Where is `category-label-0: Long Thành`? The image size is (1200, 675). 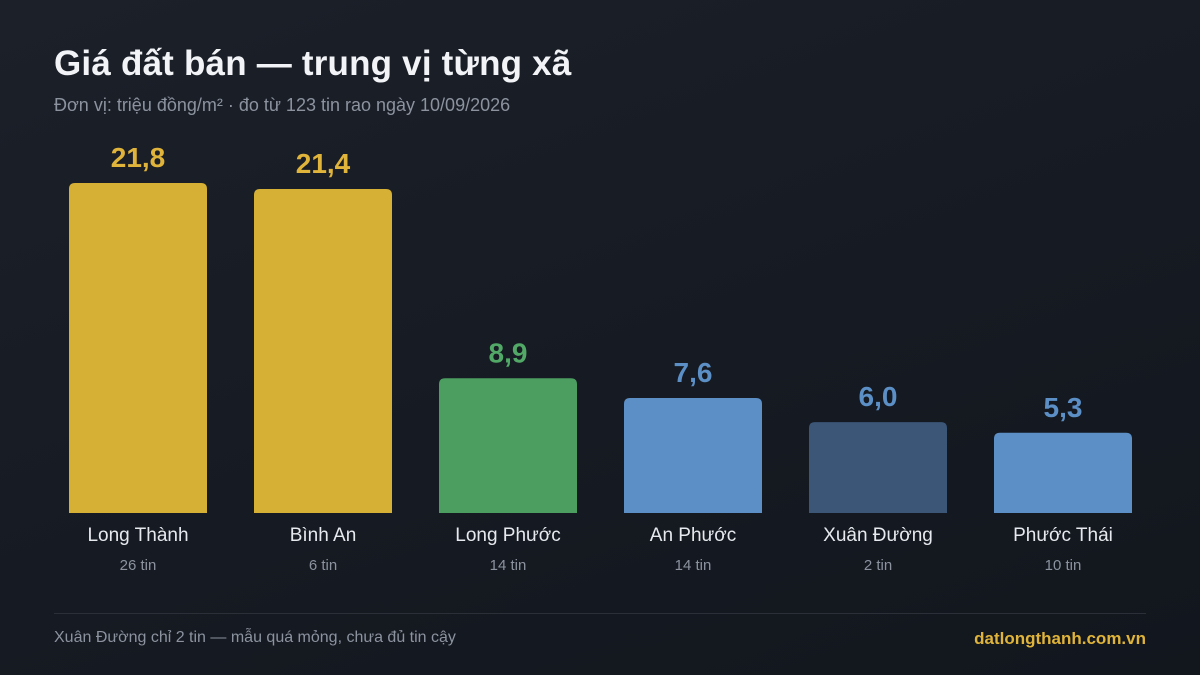
category-label-0: Long Thành is located at coordinates (137, 535).